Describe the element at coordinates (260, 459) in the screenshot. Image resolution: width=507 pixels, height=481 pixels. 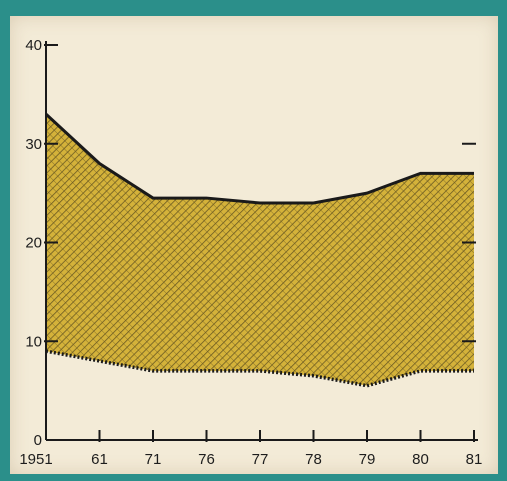
I see `x-tick-label-77: 77` at that location.